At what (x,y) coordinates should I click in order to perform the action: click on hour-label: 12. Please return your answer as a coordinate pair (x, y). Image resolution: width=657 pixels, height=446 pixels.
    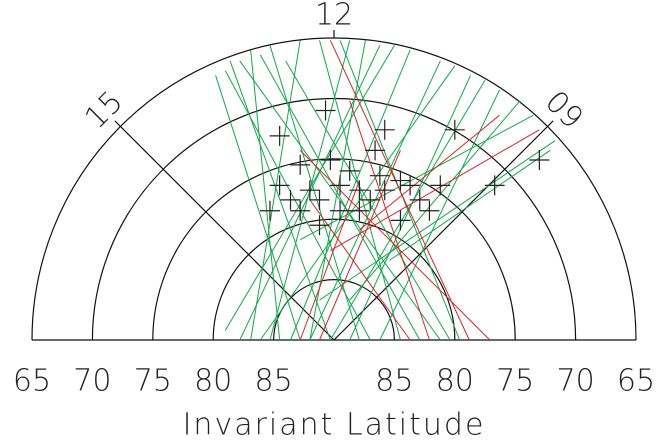
    Looking at the image, I should click on (334, 16).